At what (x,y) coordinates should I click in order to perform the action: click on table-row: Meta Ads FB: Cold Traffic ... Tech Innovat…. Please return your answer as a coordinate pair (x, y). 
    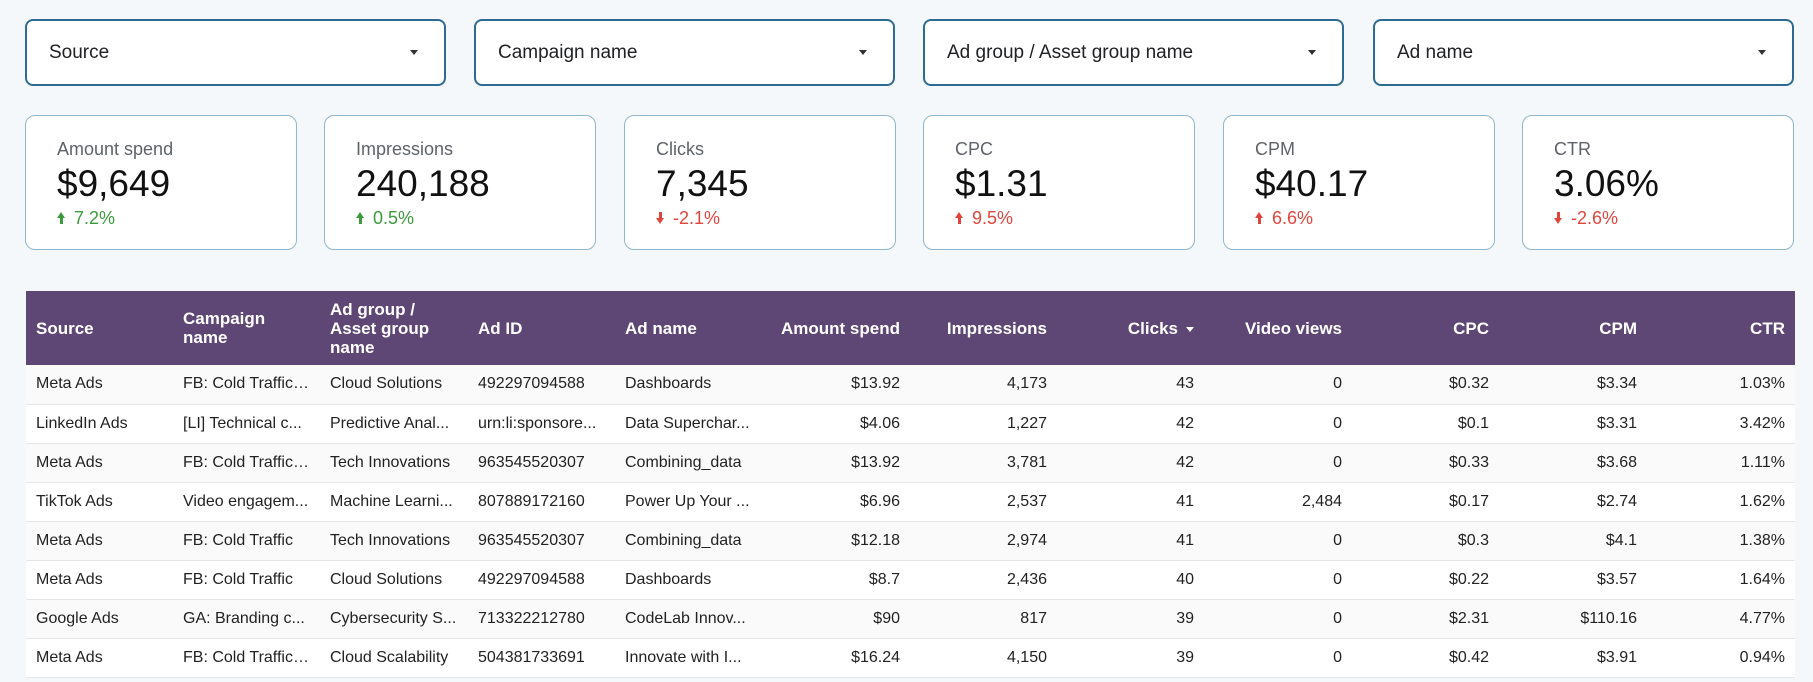
    Looking at the image, I should click on (910, 462).